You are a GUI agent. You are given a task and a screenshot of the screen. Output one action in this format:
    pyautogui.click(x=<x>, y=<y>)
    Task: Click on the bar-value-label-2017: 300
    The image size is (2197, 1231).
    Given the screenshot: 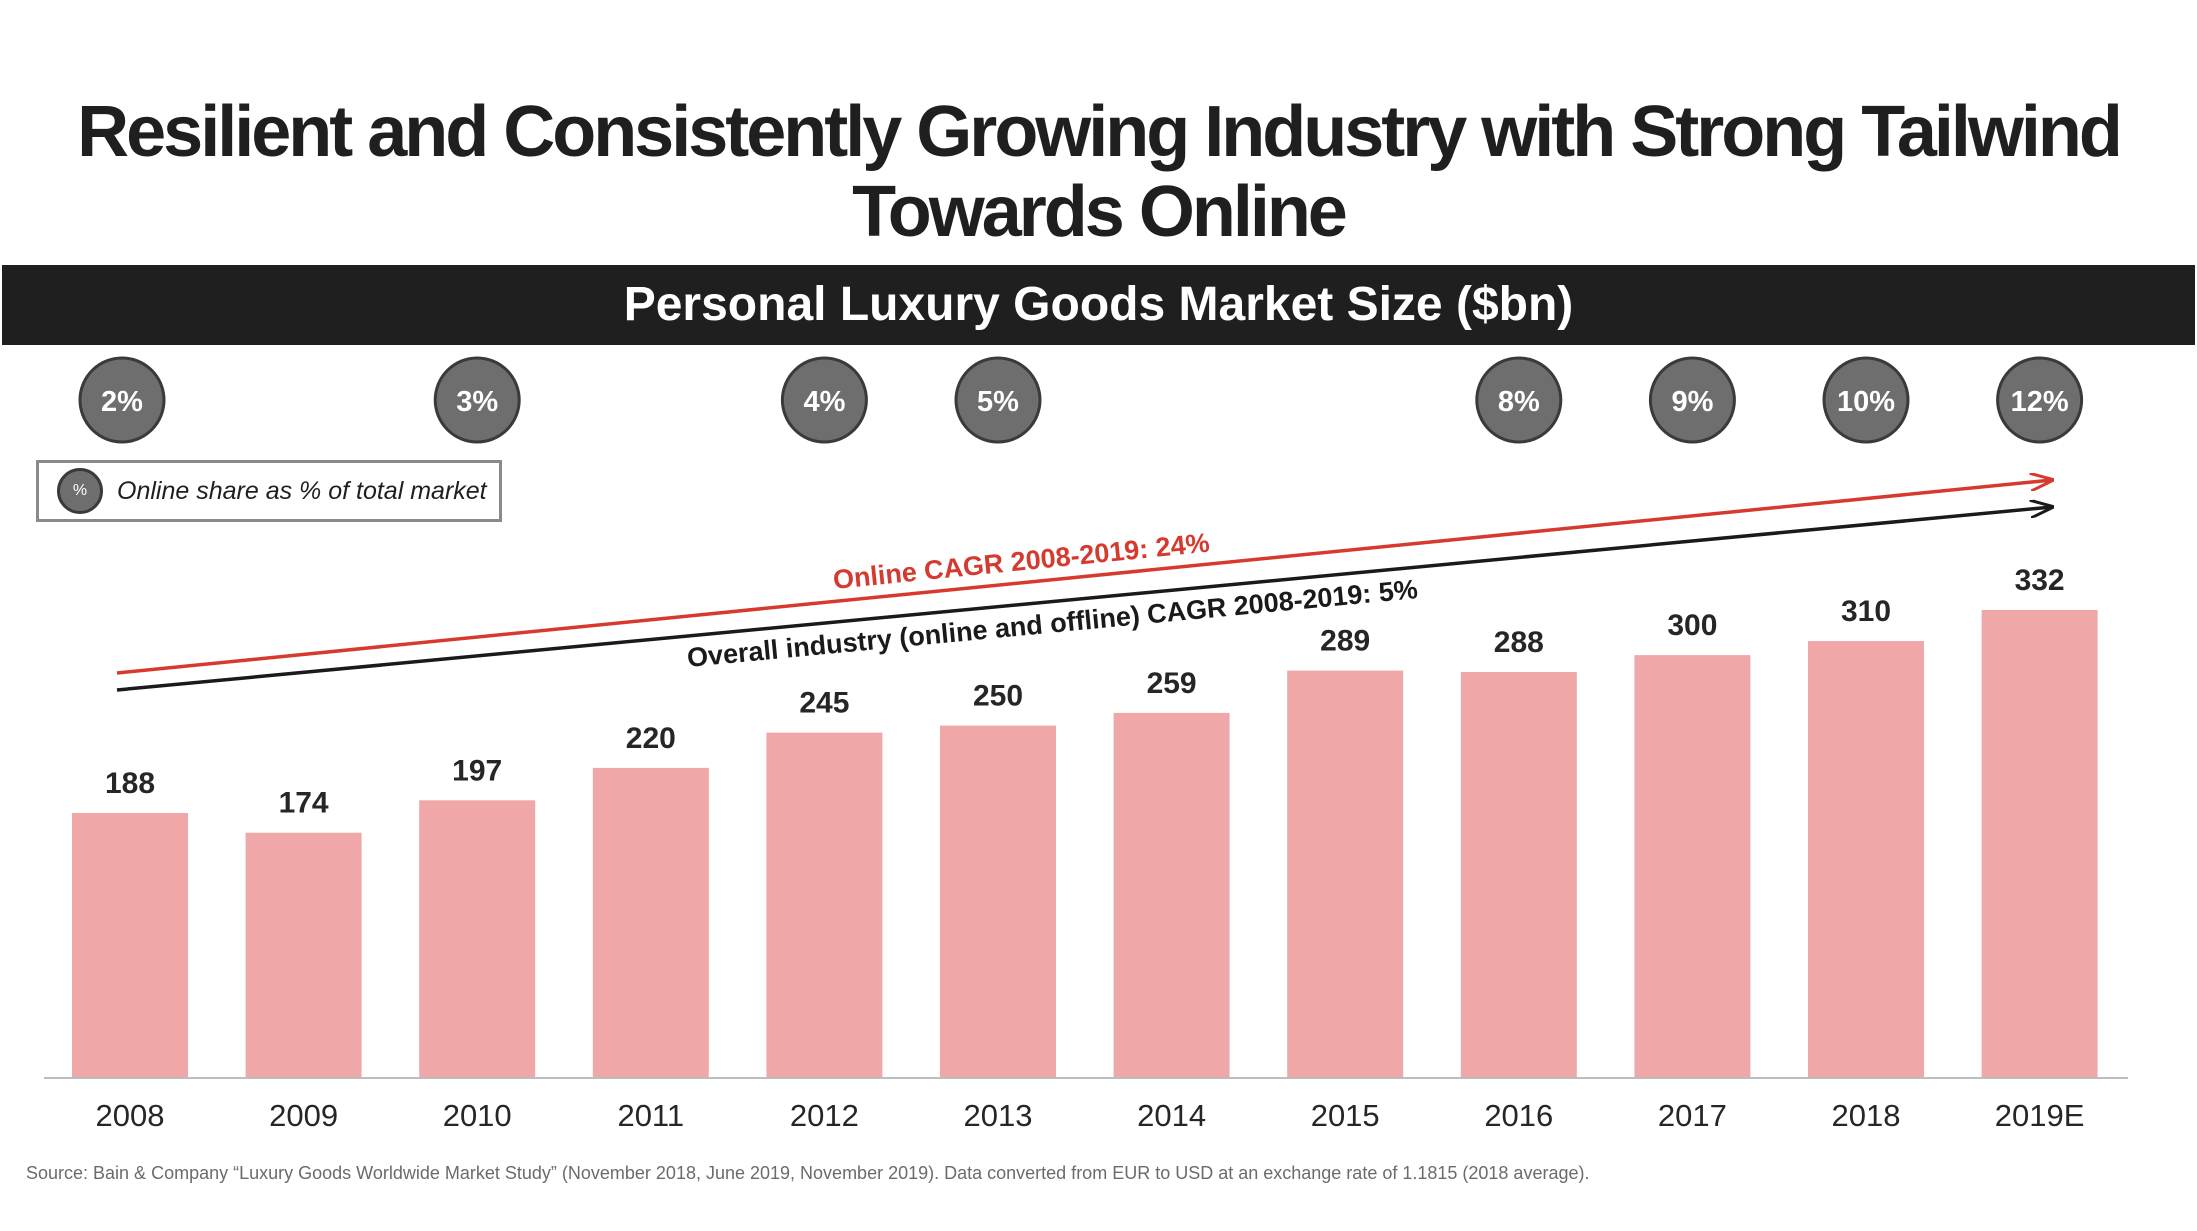 What is the action you would take?
    pyautogui.click(x=1692, y=625)
    